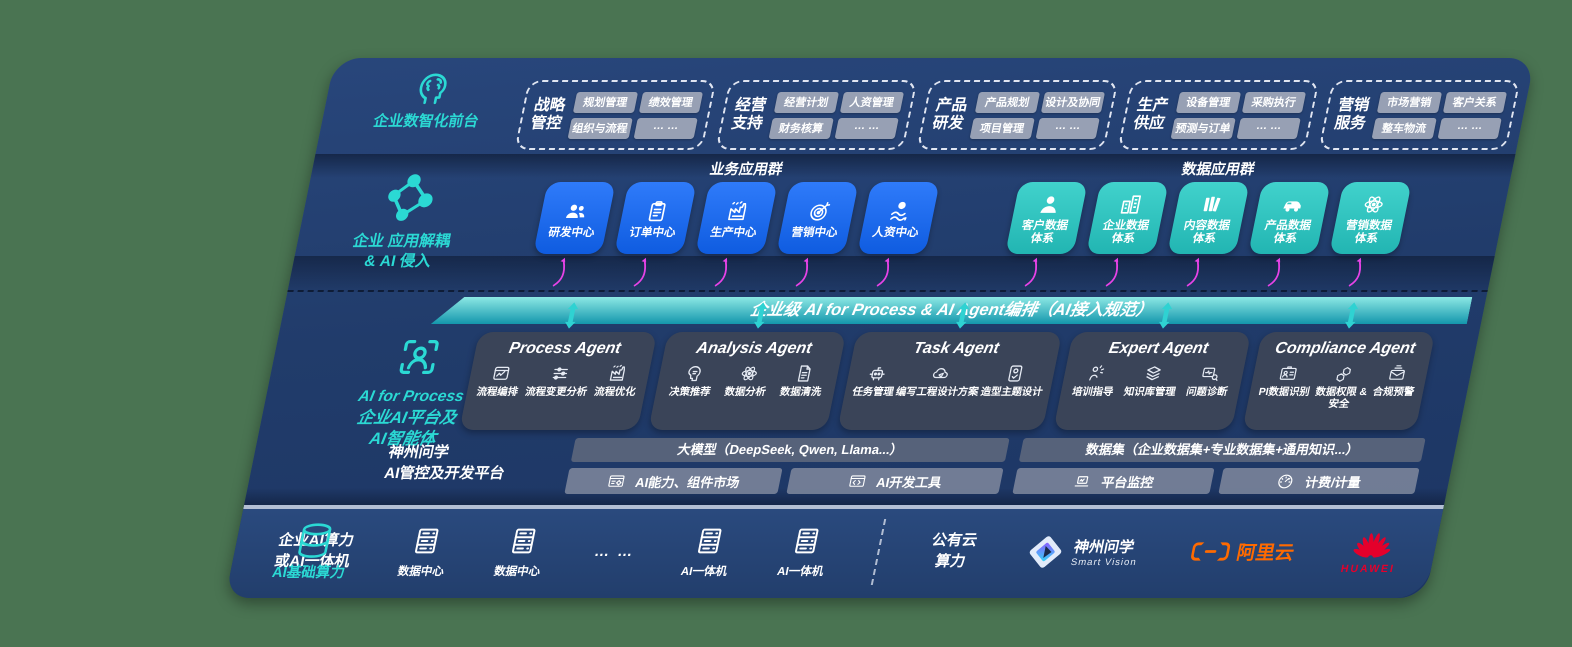 This screenshot has width=1572, height=647. I want to click on tile-enterprise-data: 企业数据 体系, so click(1127, 218).